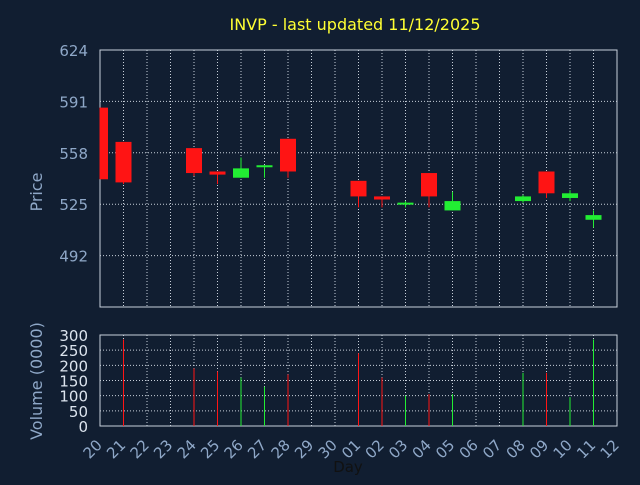  What do you see at coordinates (73, 102) in the screenshot?
I see `price-tick-label: 591` at bounding box center [73, 102].